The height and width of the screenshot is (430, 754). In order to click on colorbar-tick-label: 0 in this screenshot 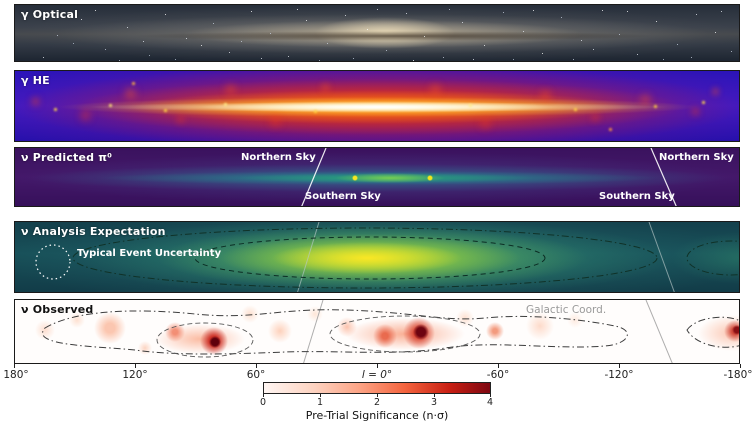, I will do `click(263, 402)`.